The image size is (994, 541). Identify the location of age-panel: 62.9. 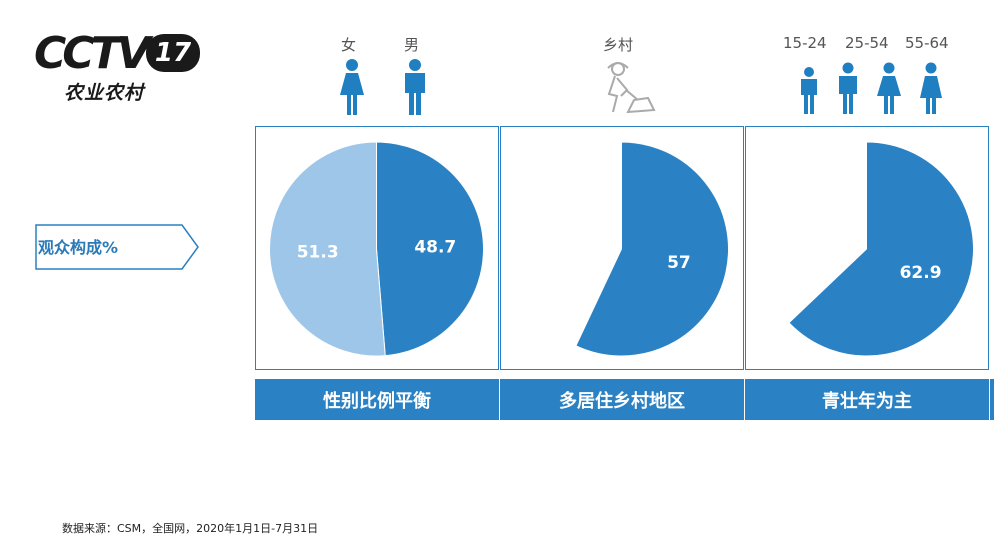
(867, 248).